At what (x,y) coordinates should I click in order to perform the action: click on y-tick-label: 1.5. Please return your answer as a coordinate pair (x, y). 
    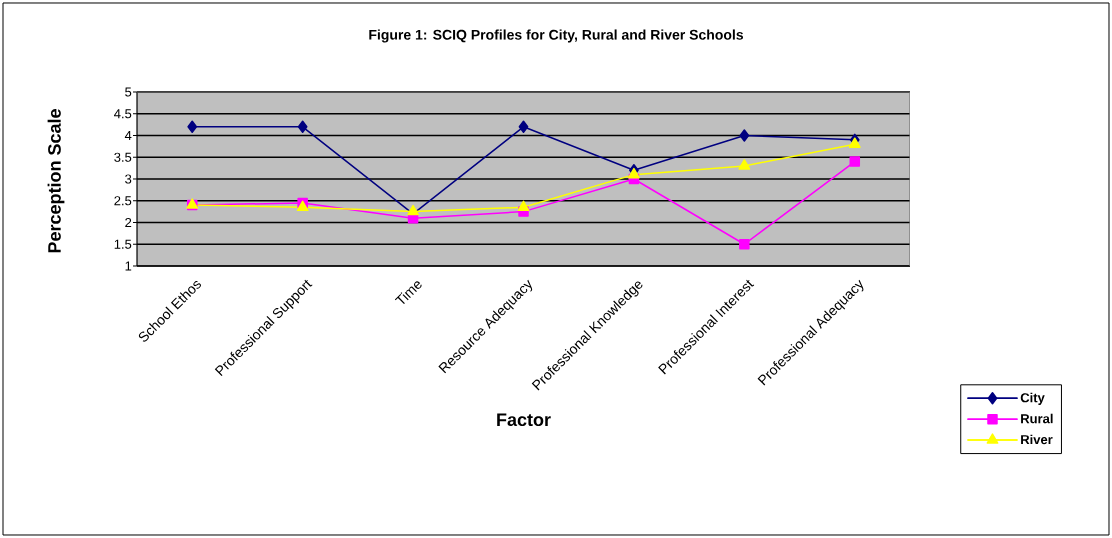
    Looking at the image, I should click on (123, 244).